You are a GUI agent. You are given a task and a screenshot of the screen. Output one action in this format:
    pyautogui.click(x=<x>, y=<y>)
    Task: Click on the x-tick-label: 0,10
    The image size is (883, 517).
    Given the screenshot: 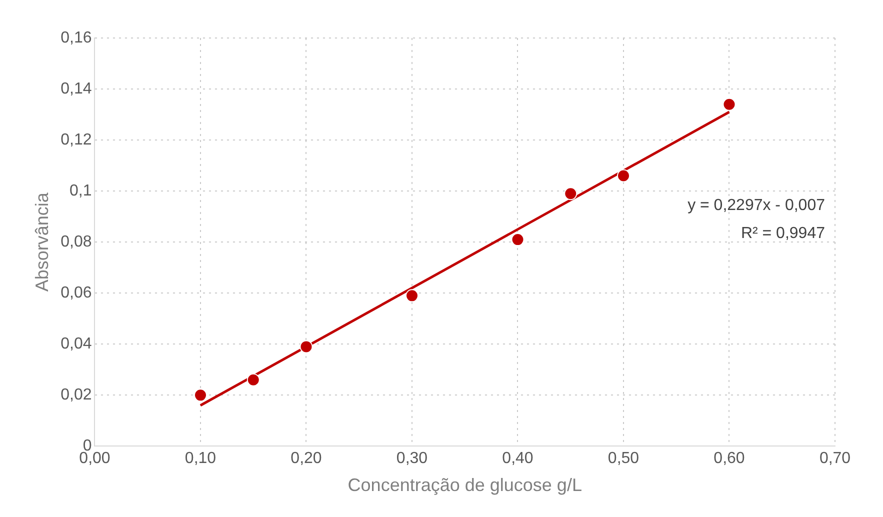 What is the action you would take?
    pyautogui.click(x=200, y=459)
    